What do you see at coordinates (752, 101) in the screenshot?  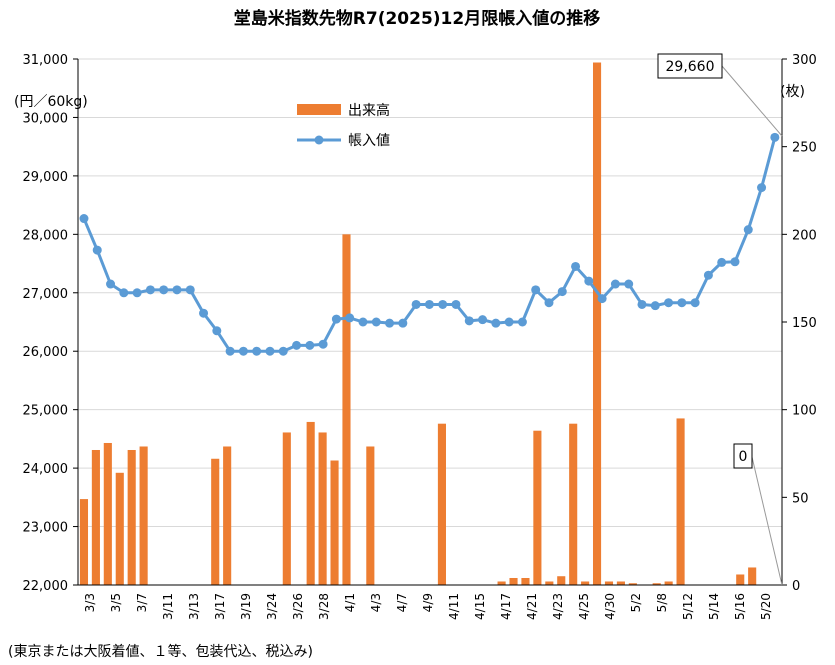 I see `callout-last-price-leader` at bounding box center [752, 101].